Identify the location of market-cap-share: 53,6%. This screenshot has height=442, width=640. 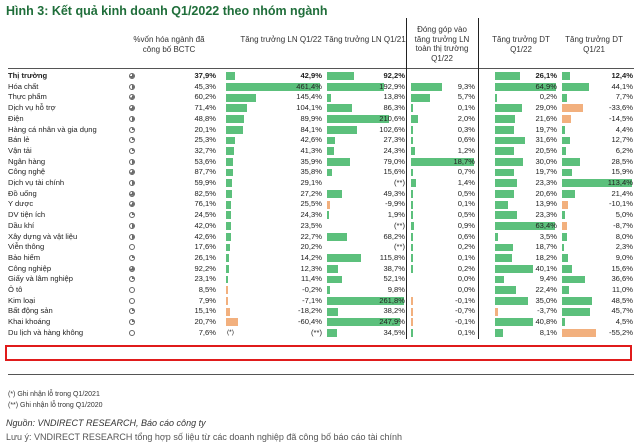
(205, 161).